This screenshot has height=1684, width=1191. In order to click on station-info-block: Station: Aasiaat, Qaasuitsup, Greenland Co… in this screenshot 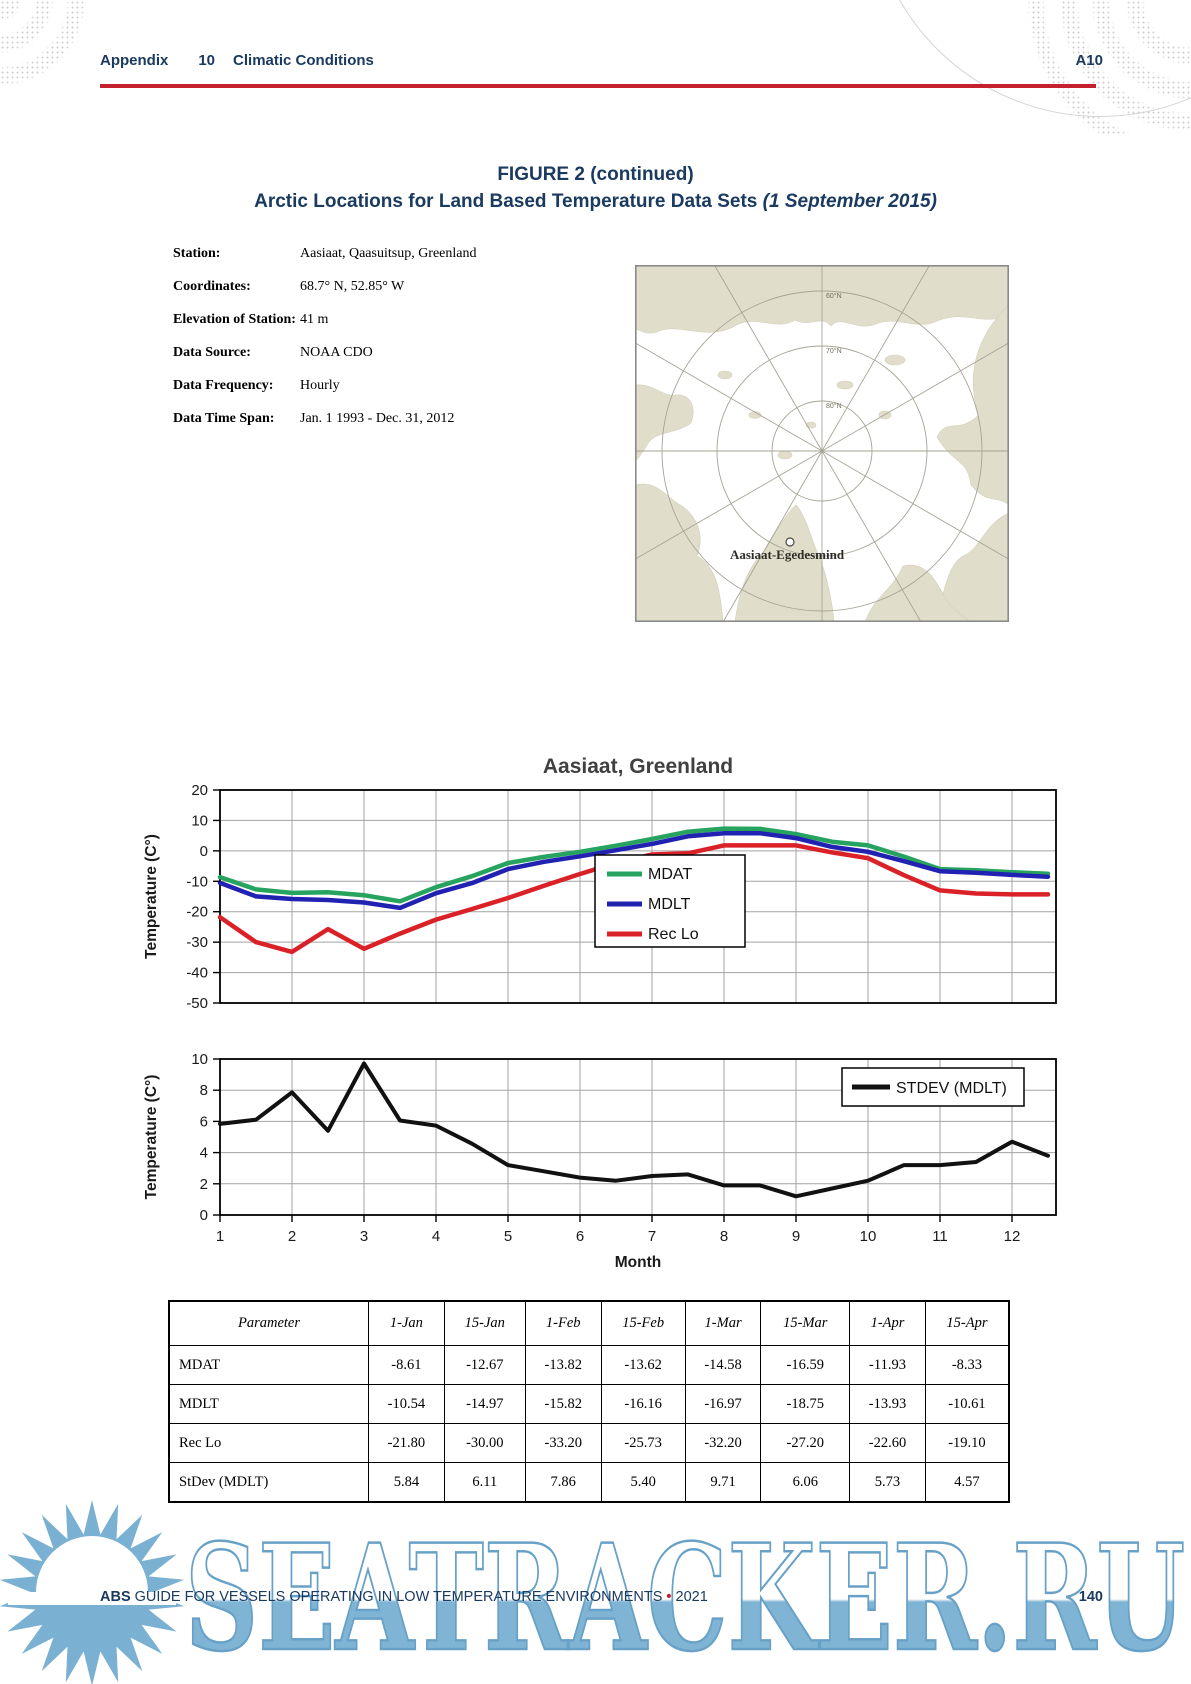, I will do `click(398, 342)`.